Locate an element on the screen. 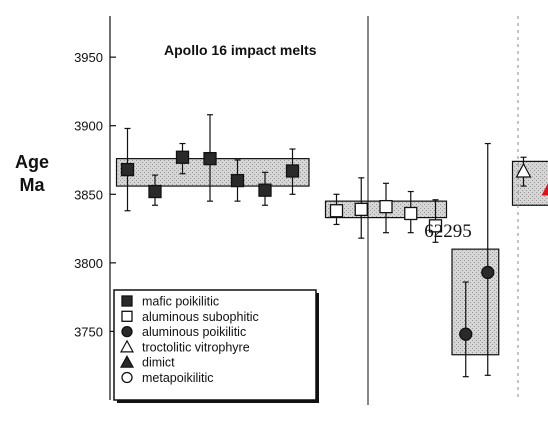 The height and width of the screenshot is (433, 548). legend-label: aluminous subophitic is located at coordinates (200, 317).